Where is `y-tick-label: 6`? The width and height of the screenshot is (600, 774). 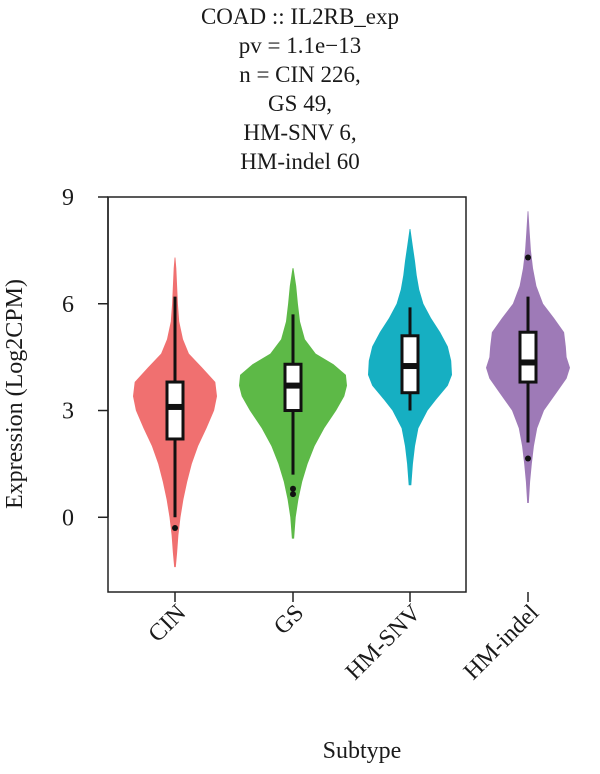 y-tick-label: 6 is located at coordinates (68, 305).